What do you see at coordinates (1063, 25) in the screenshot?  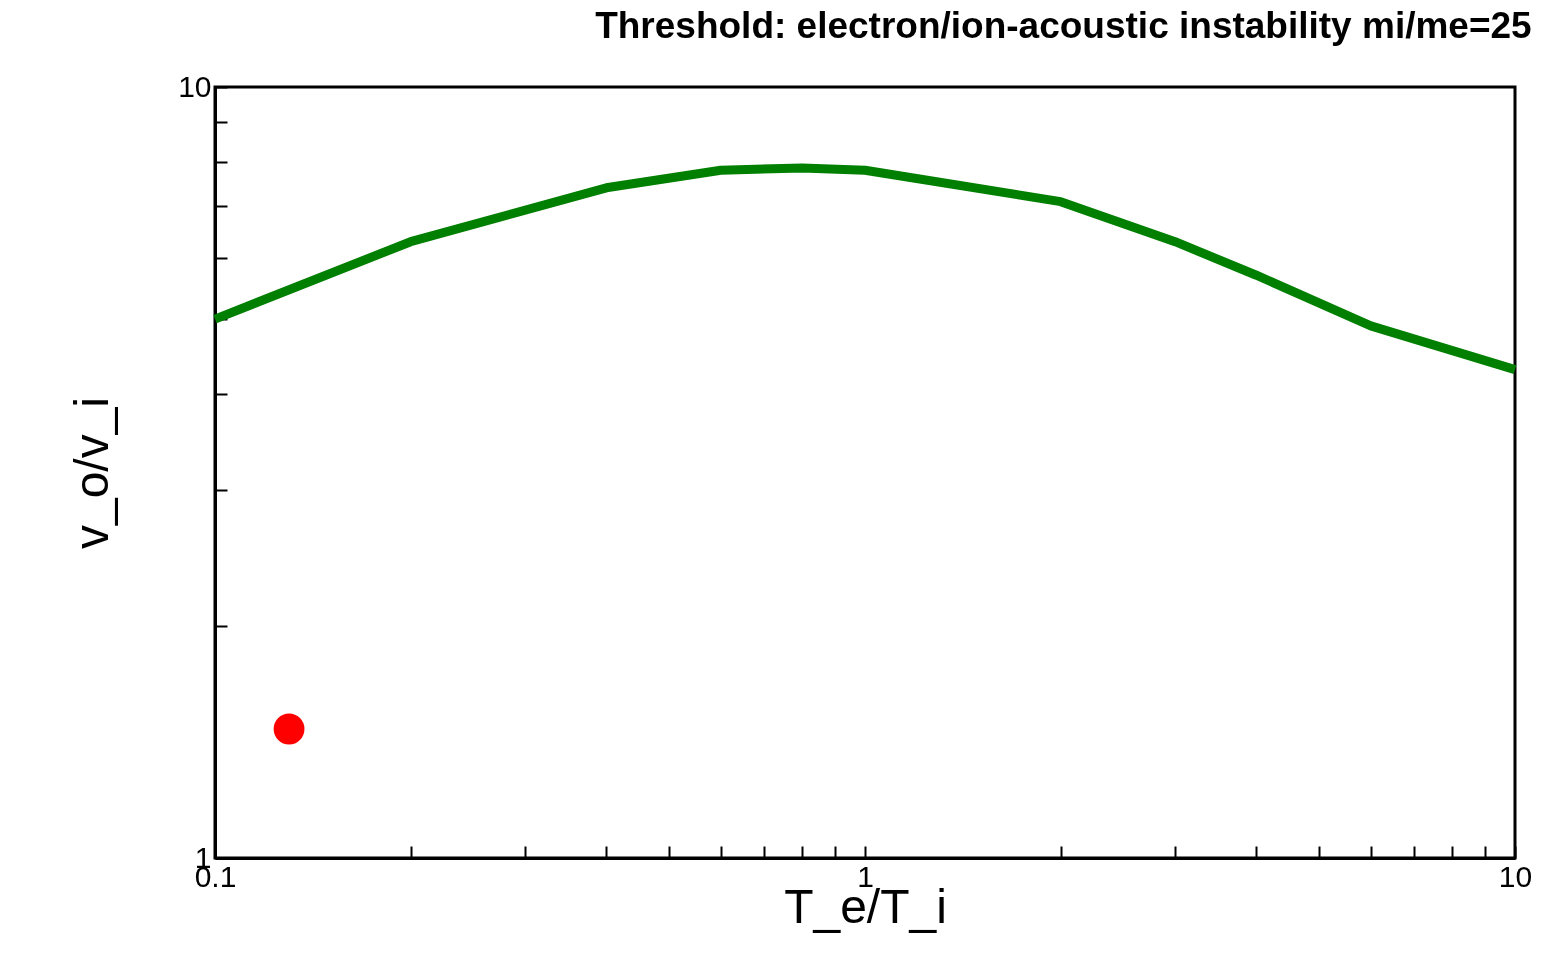 I see `chart-title: Threshold: electron/ion-acoustic instability mi/me=25` at bounding box center [1063, 25].